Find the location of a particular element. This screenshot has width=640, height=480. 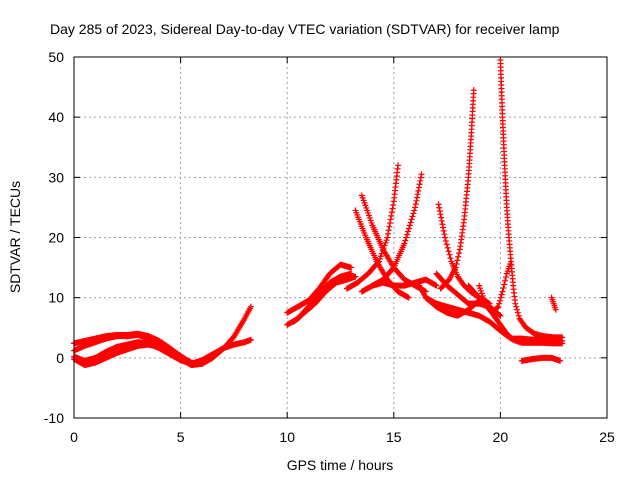

y-tick-label-2: 10 is located at coordinates (56, 298).